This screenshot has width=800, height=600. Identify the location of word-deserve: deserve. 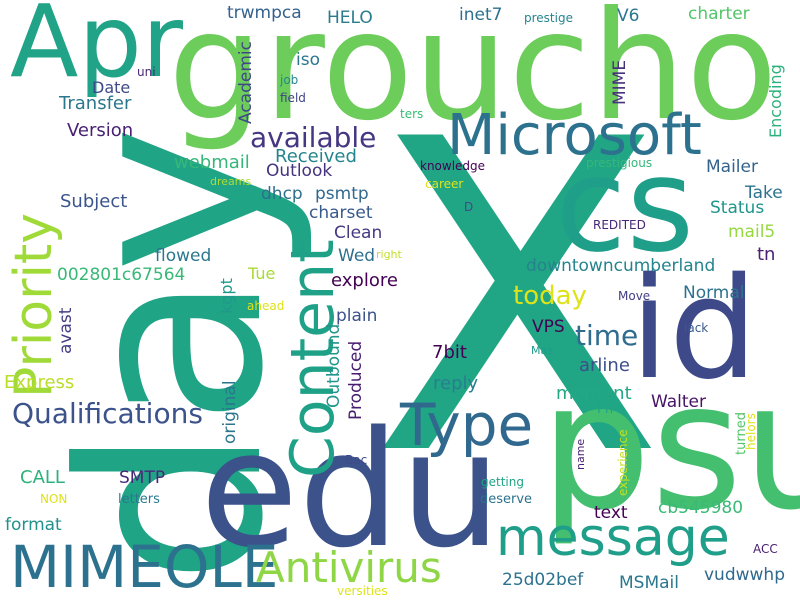
(506, 499).